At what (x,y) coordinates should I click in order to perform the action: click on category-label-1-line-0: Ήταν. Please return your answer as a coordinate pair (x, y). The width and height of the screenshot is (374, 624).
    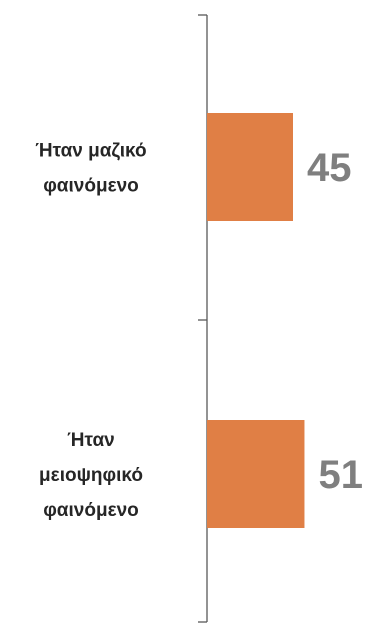
    Looking at the image, I should click on (90, 440).